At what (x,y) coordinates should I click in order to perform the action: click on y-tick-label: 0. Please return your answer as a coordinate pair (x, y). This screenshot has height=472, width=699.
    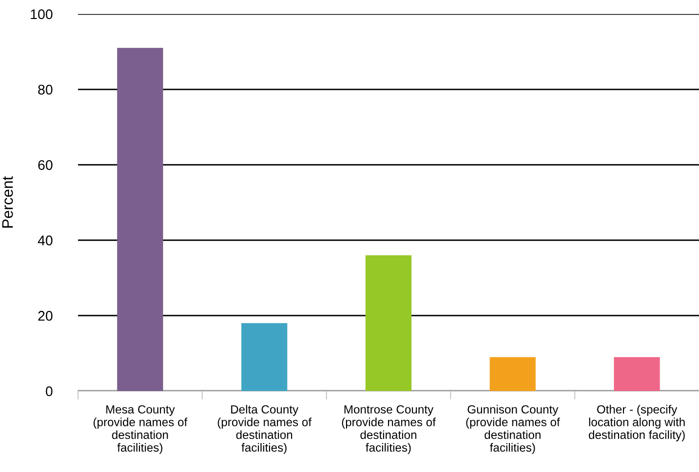
    Looking at the image, I should click on (49, 391).